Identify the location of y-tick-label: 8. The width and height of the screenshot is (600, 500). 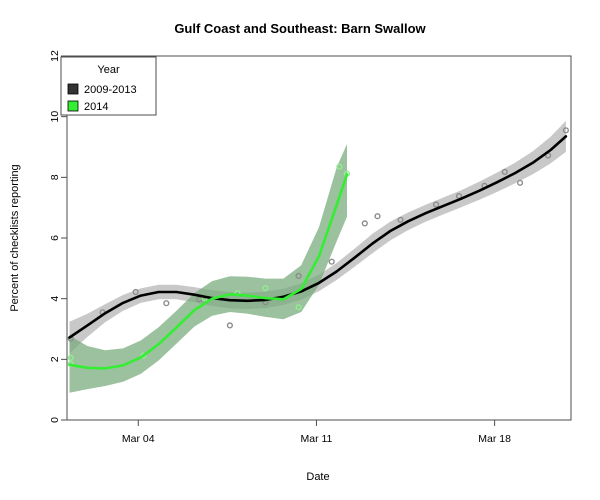
(55, 177).